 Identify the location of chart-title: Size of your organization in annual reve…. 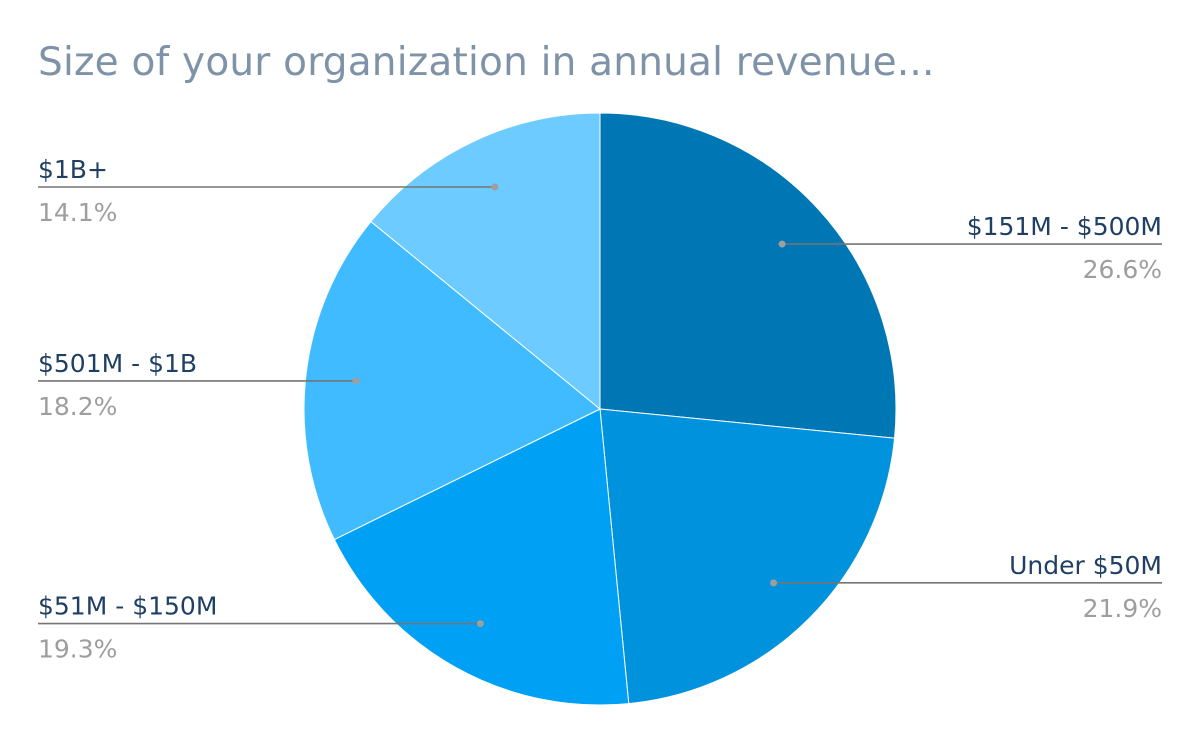
(486, 62).